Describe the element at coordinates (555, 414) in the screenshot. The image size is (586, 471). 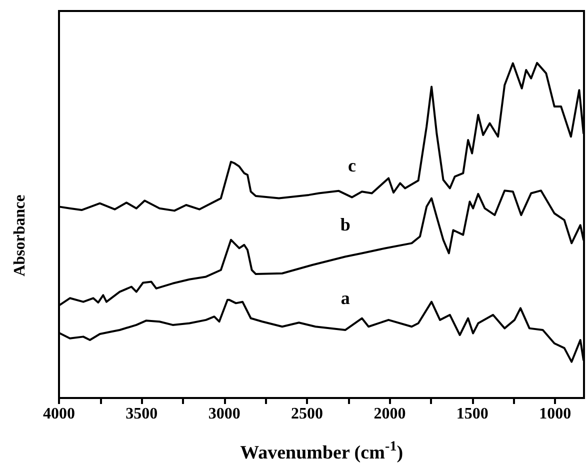
I see `x-tick-label: 1000` at that location.